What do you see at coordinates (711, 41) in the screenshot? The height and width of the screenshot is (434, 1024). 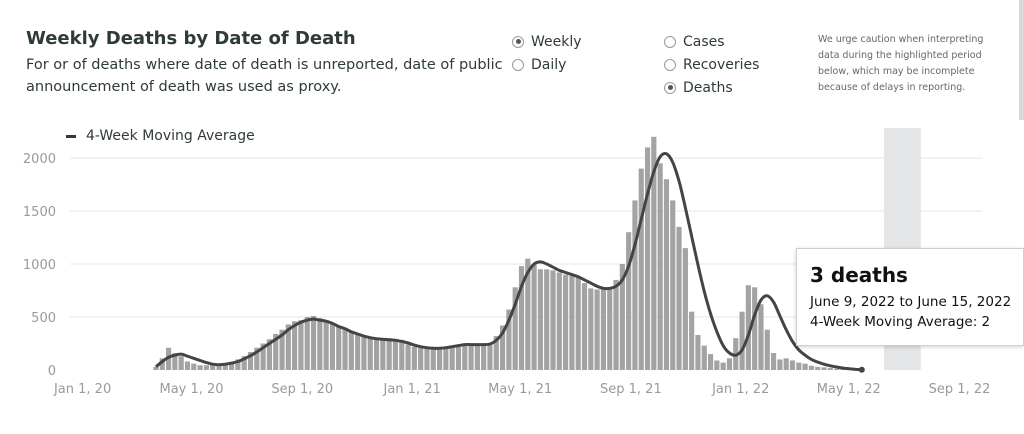 I see `metric-option-cases: Cases` at bounding box center [711, 41].